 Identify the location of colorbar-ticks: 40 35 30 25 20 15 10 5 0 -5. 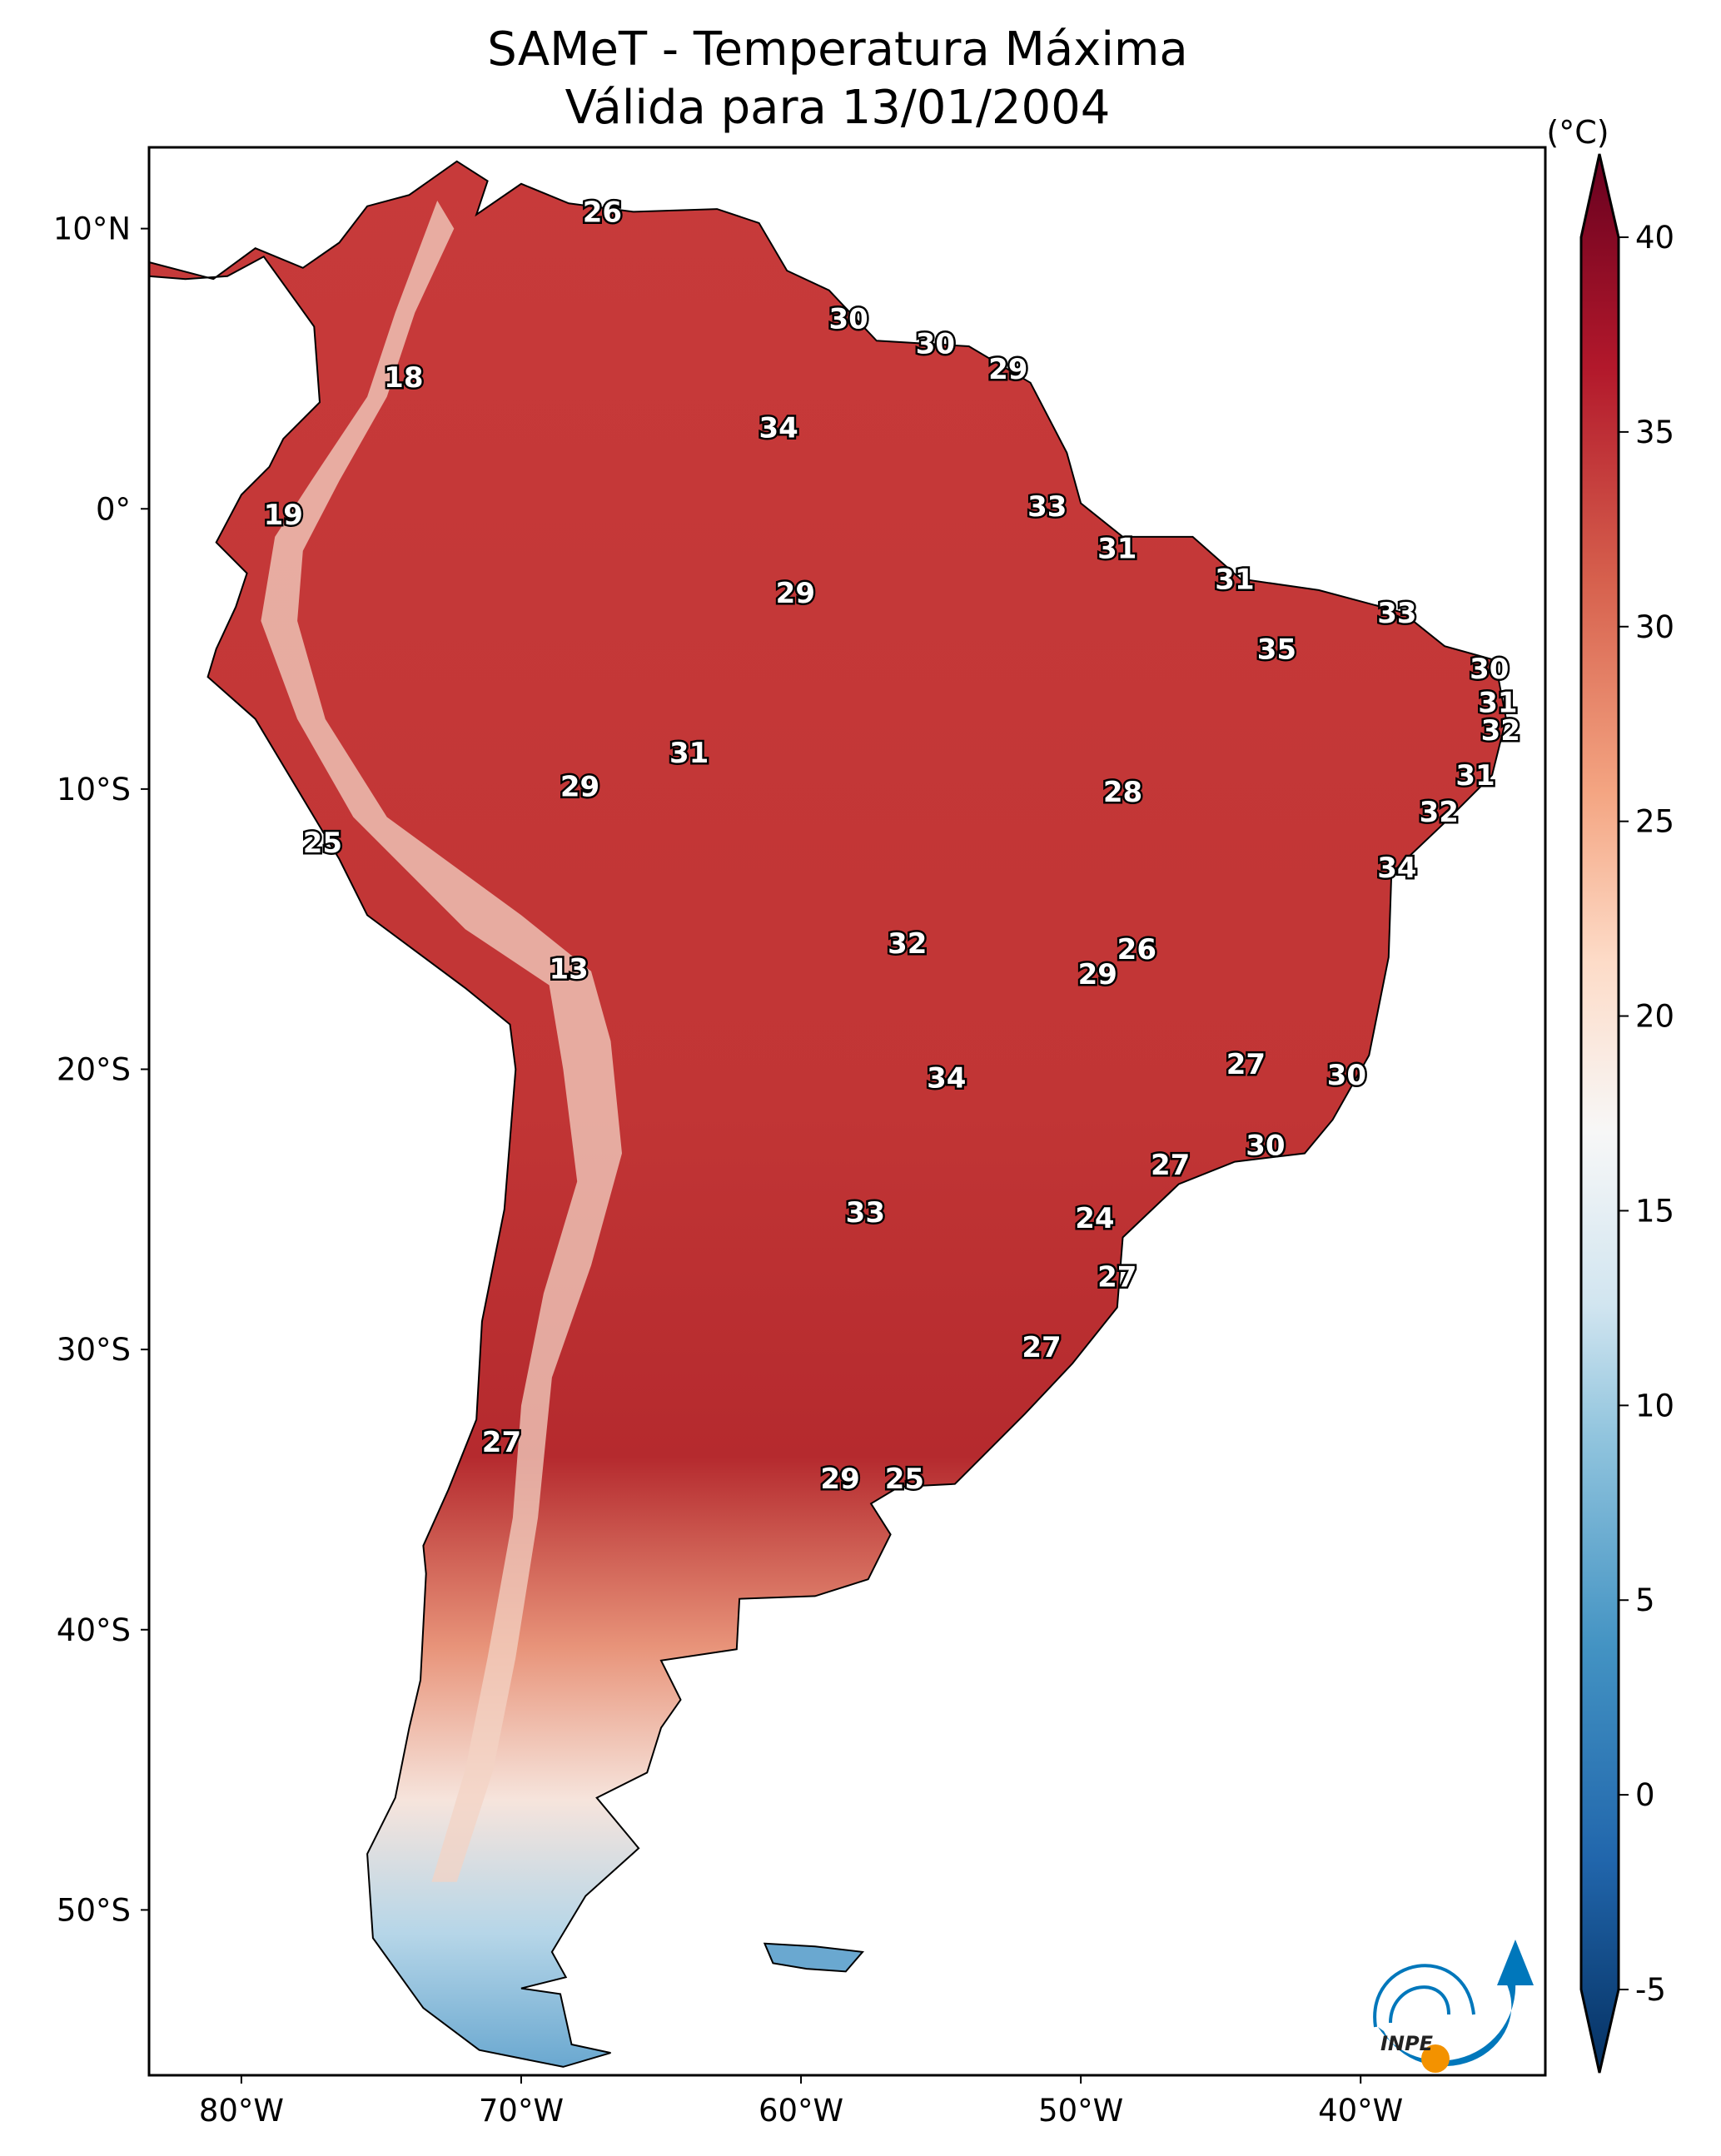
(1647, 1114).